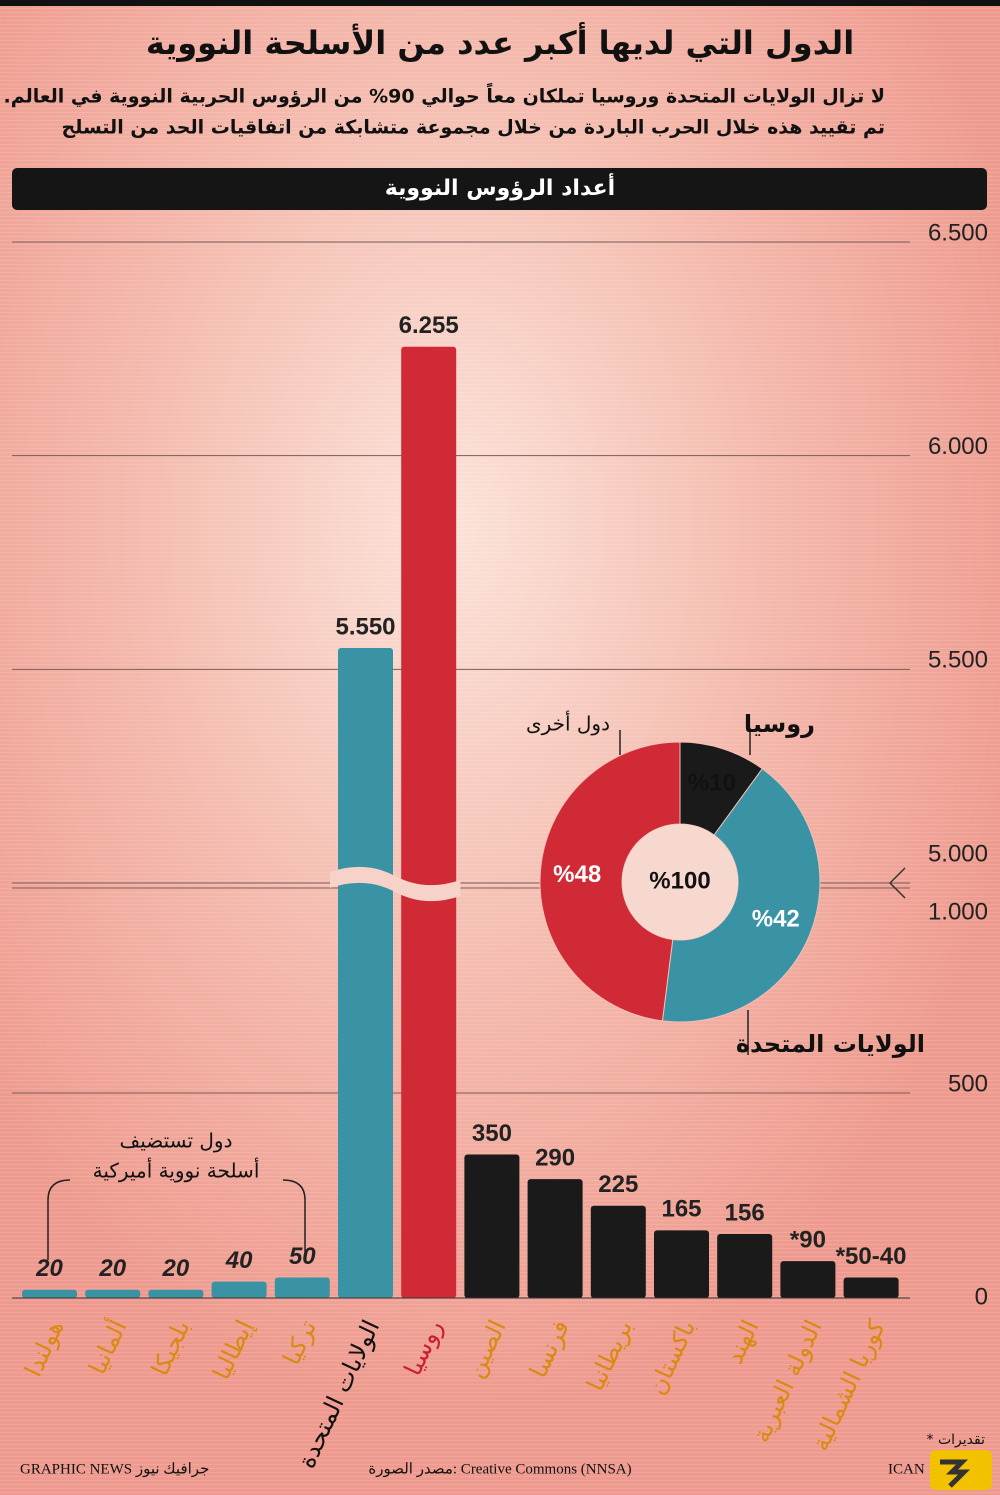 The width and height of the screenshot is (1000, 1495). Describe the element at coordinates (958, 911) in the screenshot. I see `y-tick-label: 1.000` at that location.